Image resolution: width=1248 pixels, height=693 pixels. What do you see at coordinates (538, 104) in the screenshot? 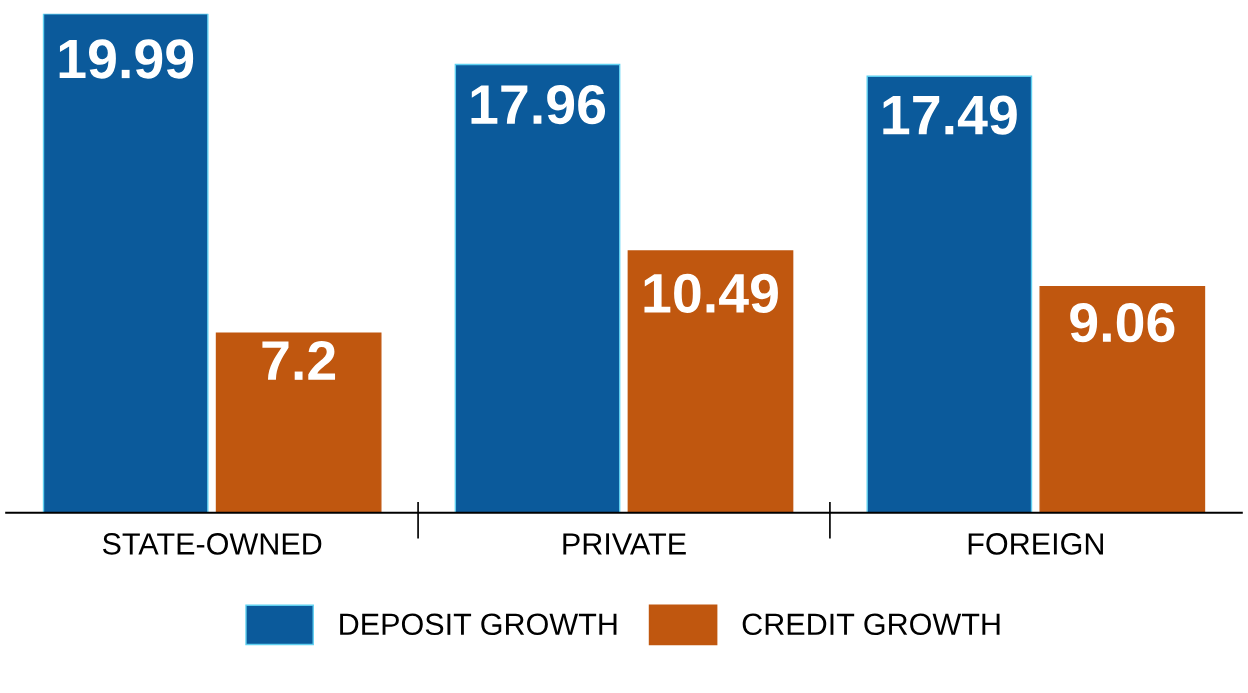
I see `data-label: 17.96` at bounding box center [538, 104].